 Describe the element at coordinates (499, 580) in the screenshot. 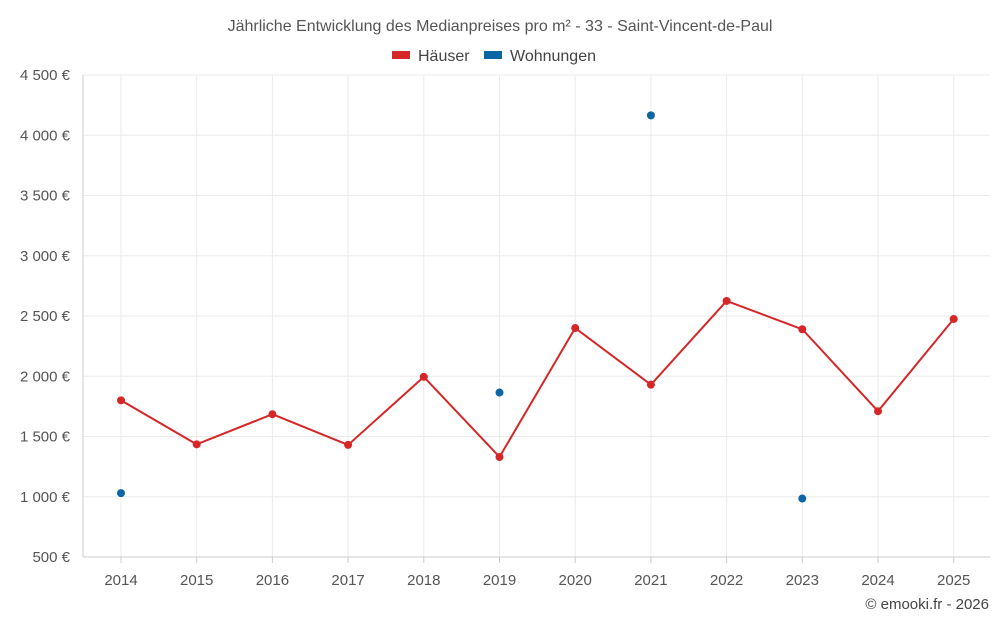

I see `x-tick-label: 2019` at that location.